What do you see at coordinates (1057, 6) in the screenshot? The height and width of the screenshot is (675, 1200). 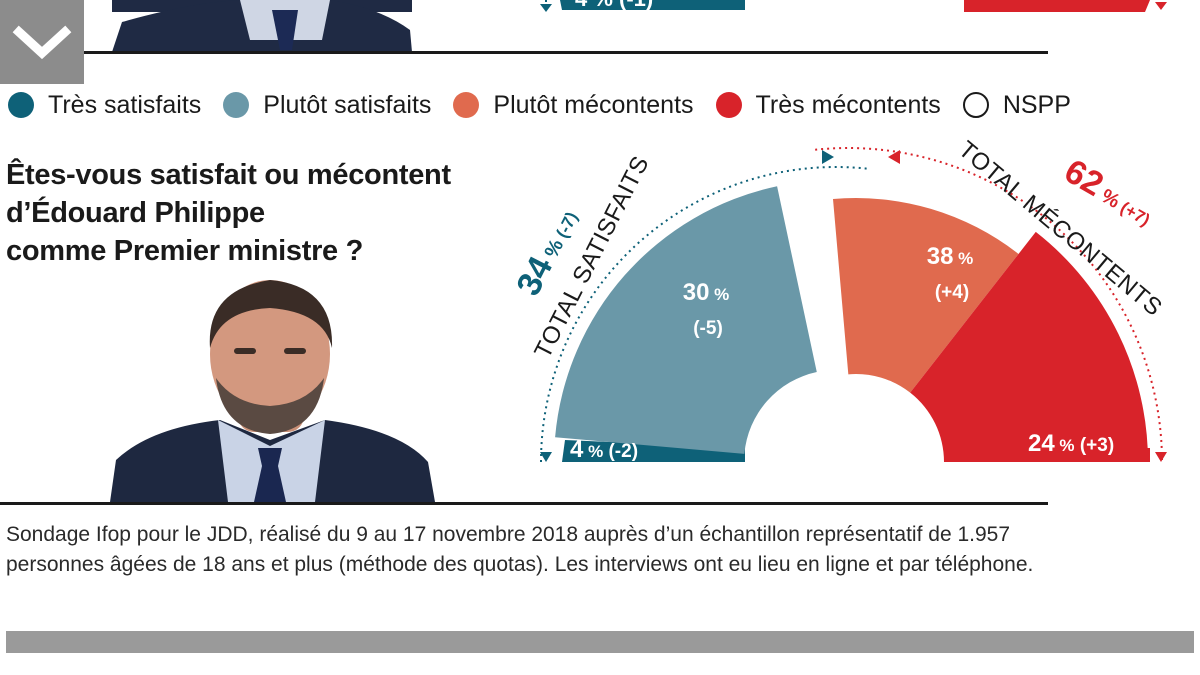 I see `prev-red-bar` at bounding box center [1057, 6].